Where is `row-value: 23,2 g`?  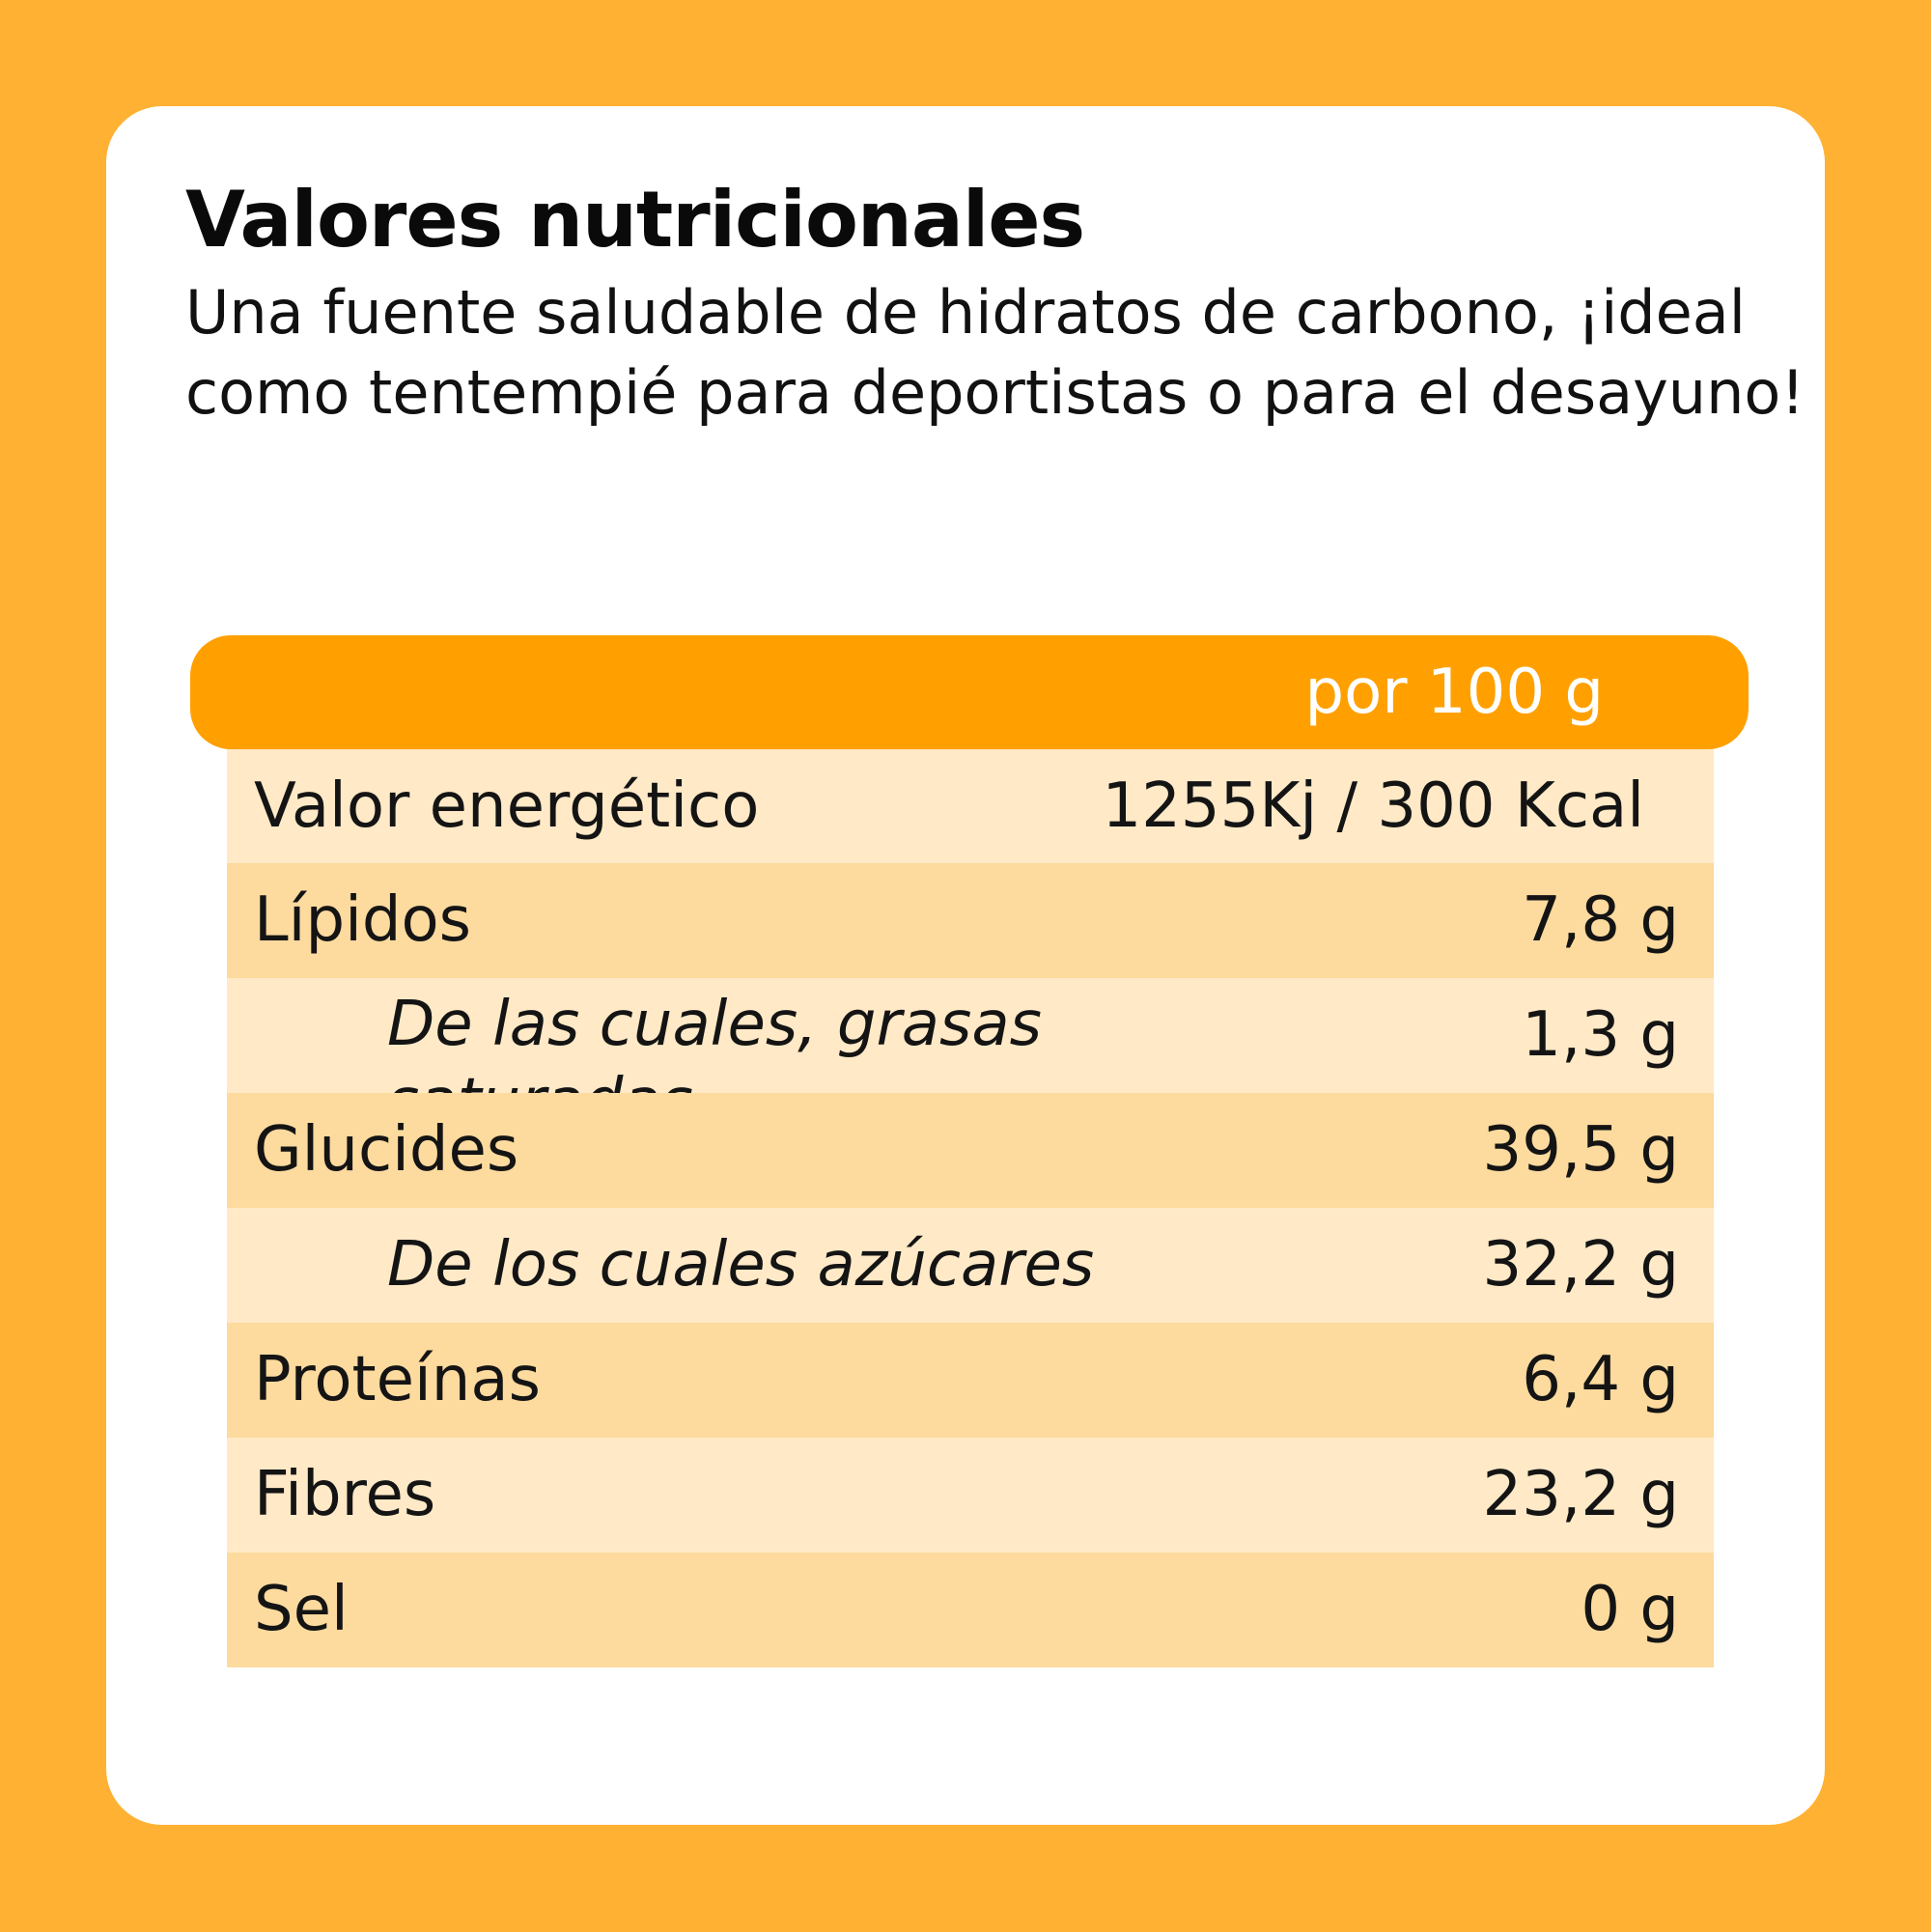
row-value: 23,2 g is located at coordinates (1580, 1495).